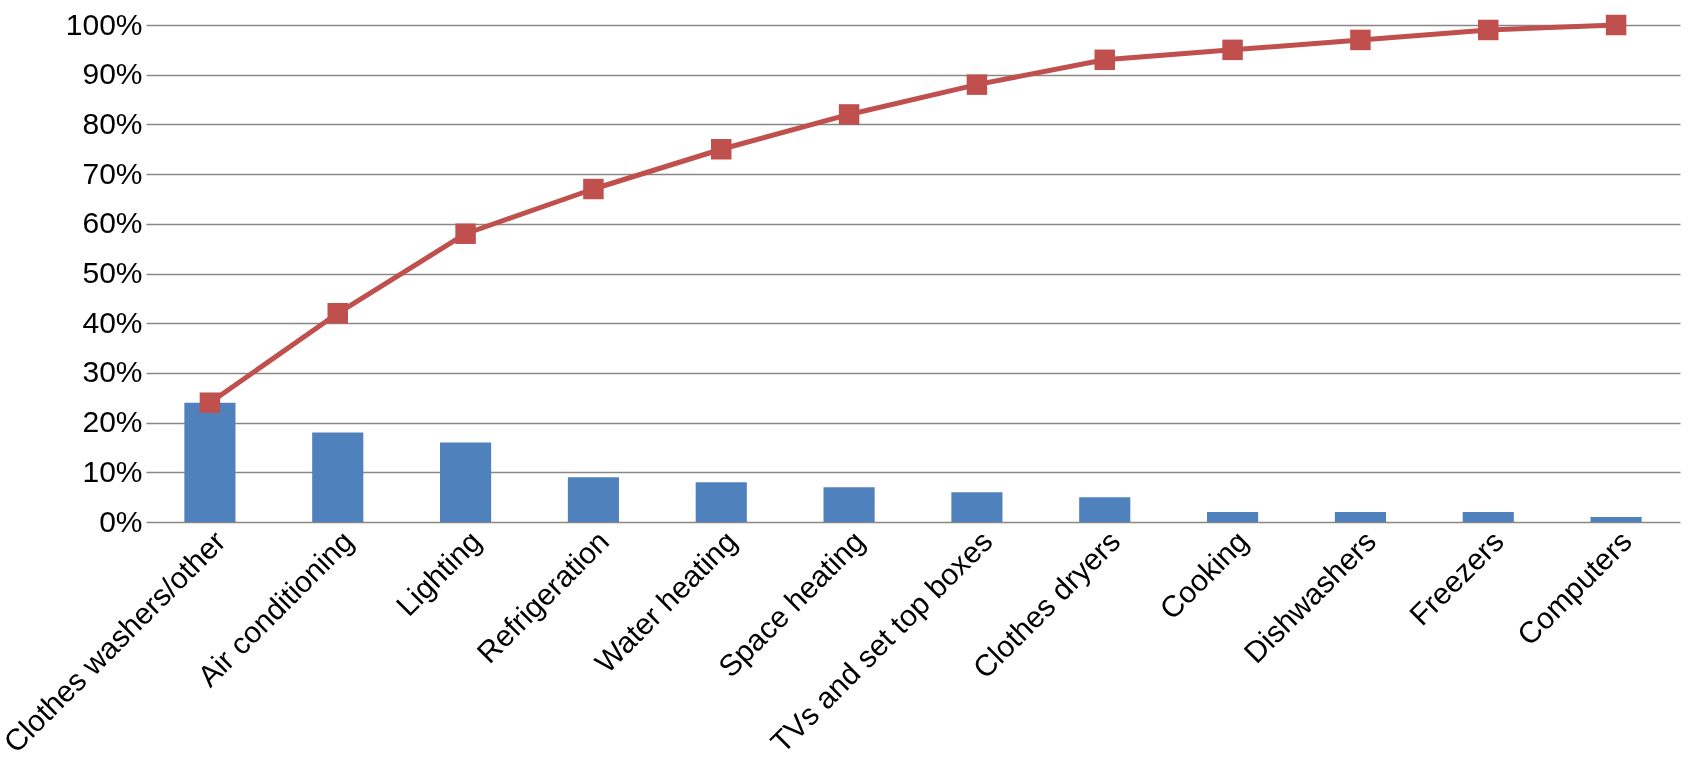  Describe the element at coordinates (112, 422) in the screenshot. I see `y-tick-label: 20%` at that location.